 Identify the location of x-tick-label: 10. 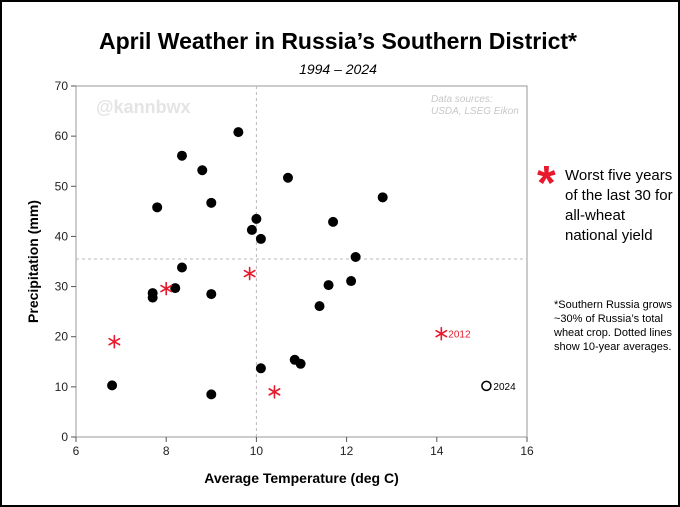
(257, 451).